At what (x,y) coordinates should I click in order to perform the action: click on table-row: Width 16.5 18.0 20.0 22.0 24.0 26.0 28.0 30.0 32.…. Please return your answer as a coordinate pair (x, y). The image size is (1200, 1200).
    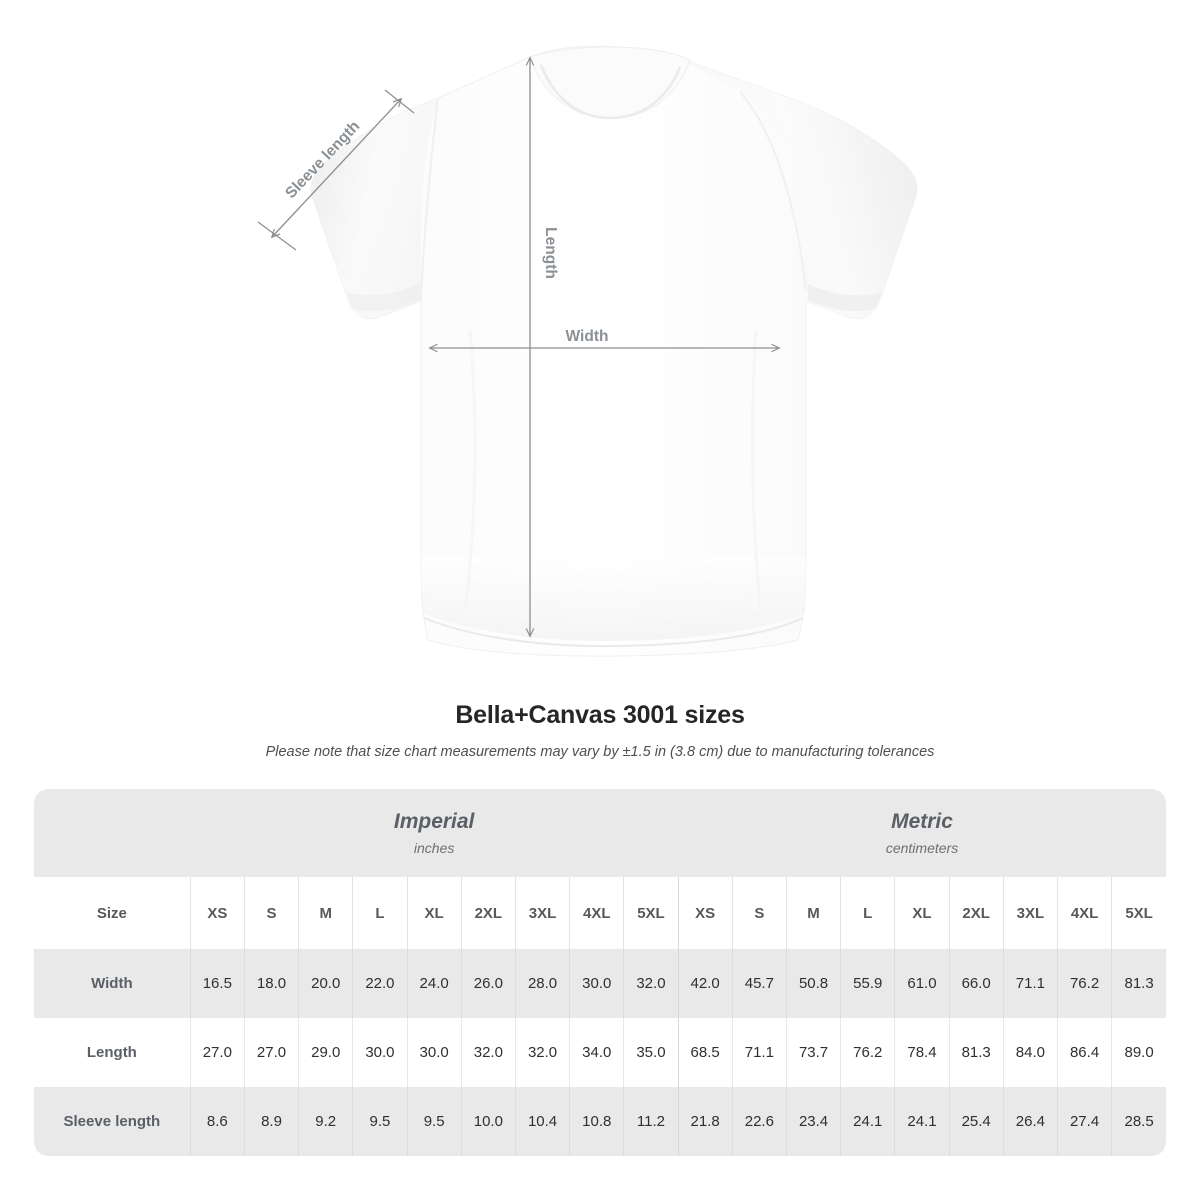
    Looking at the image, I should click on (600, 983).